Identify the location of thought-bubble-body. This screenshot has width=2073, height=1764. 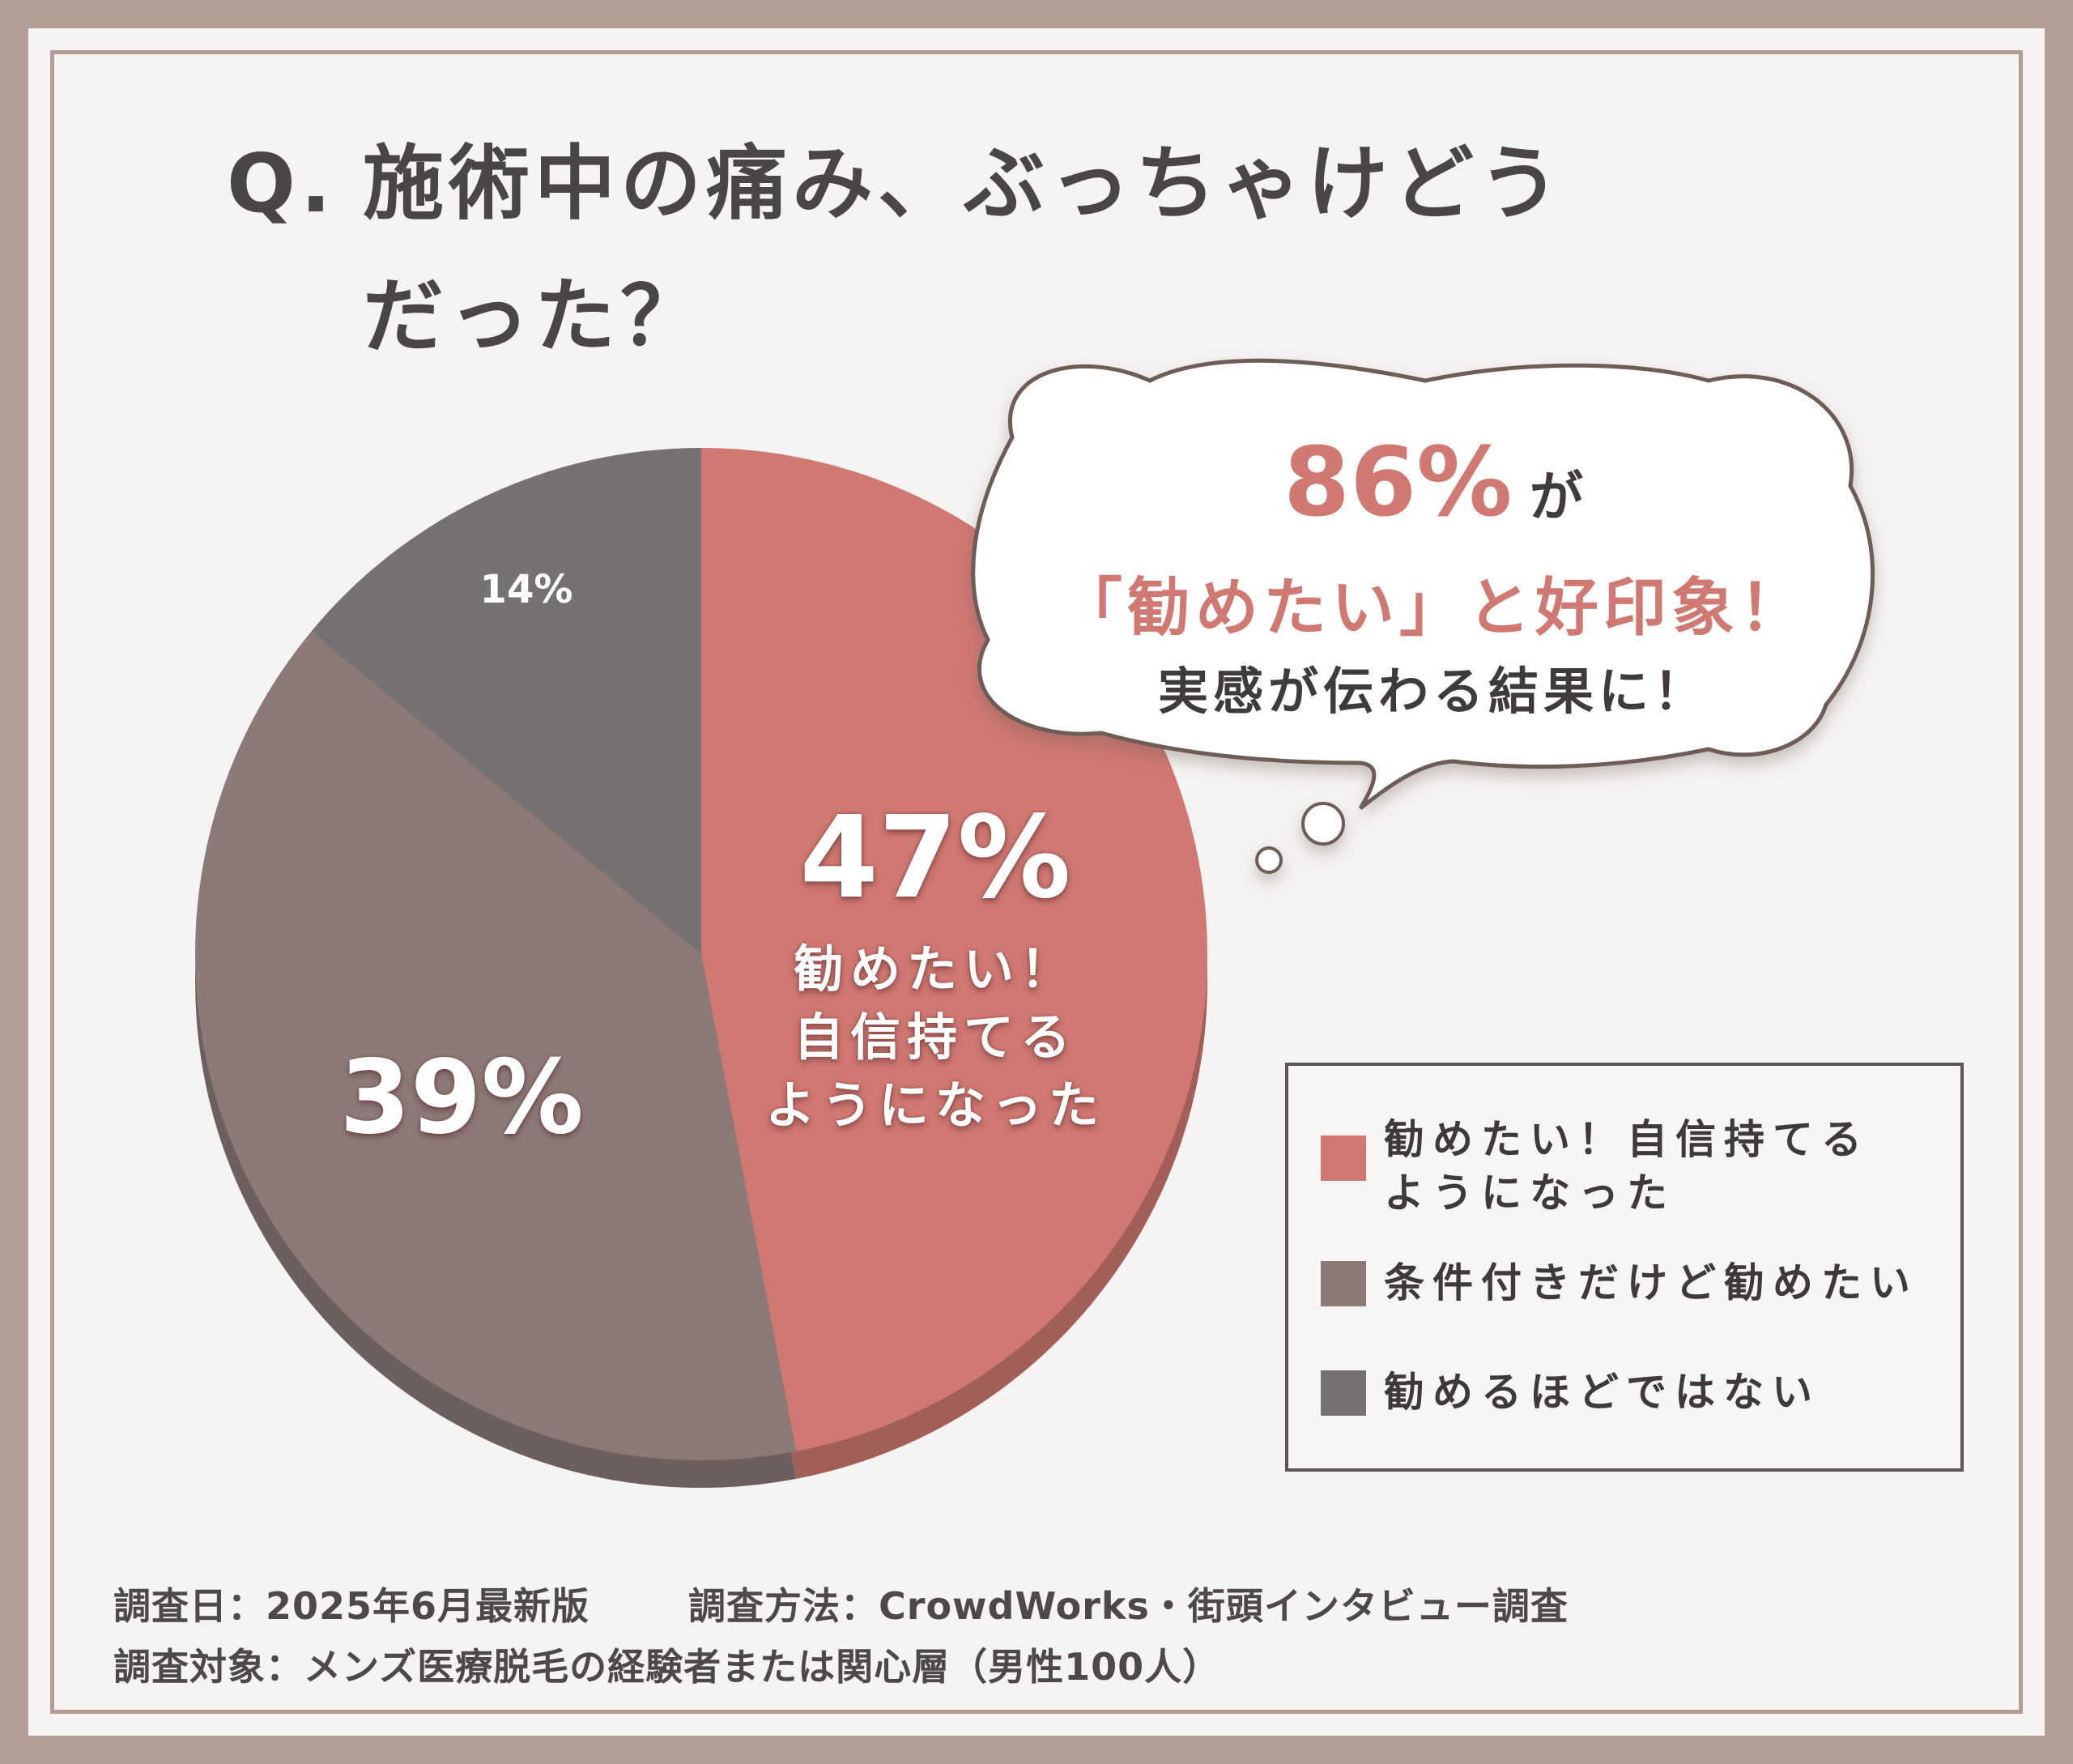
(1423, 584).